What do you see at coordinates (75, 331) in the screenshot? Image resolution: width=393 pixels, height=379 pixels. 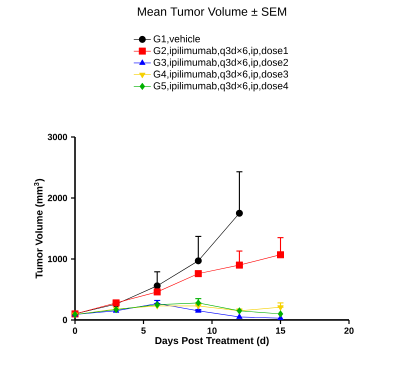 I see `x-tick-label: 0` at bounding box center [75, 331].